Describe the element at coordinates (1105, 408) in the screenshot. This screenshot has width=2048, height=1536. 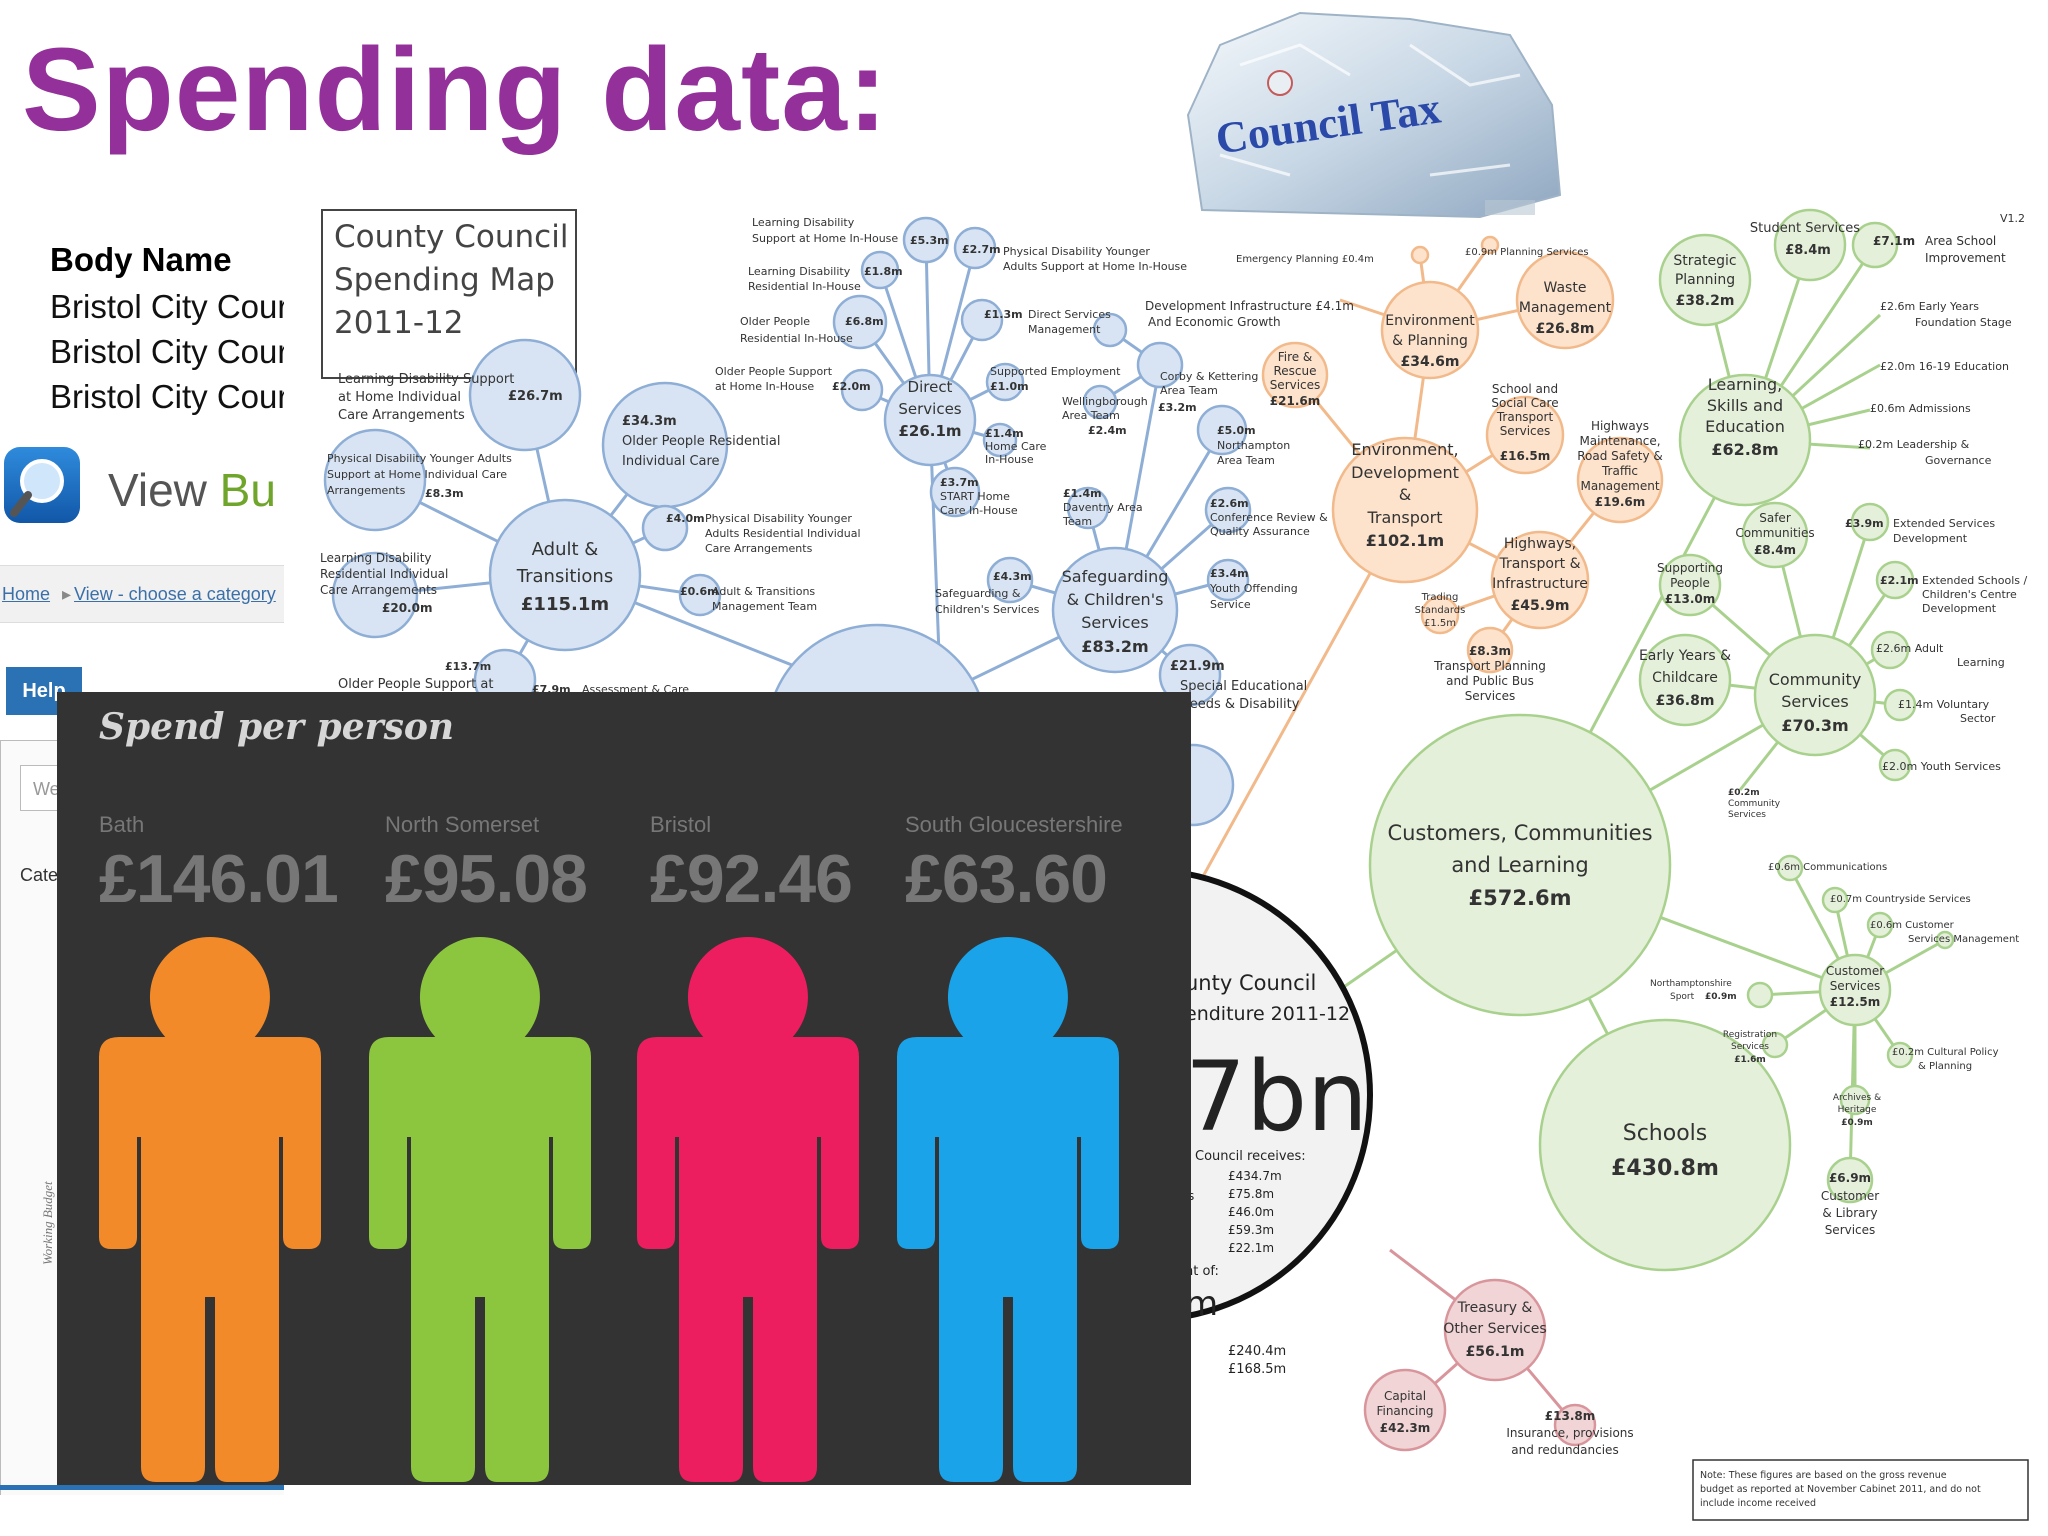
I see `leaf-label: Wellingborough Area Team` at that location.